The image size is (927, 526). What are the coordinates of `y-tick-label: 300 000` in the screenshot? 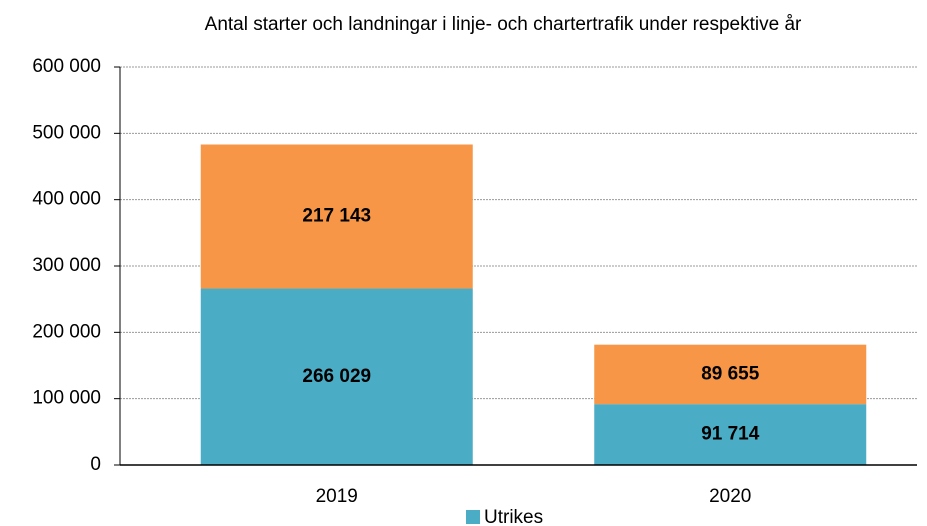 It's located at (66, 265).